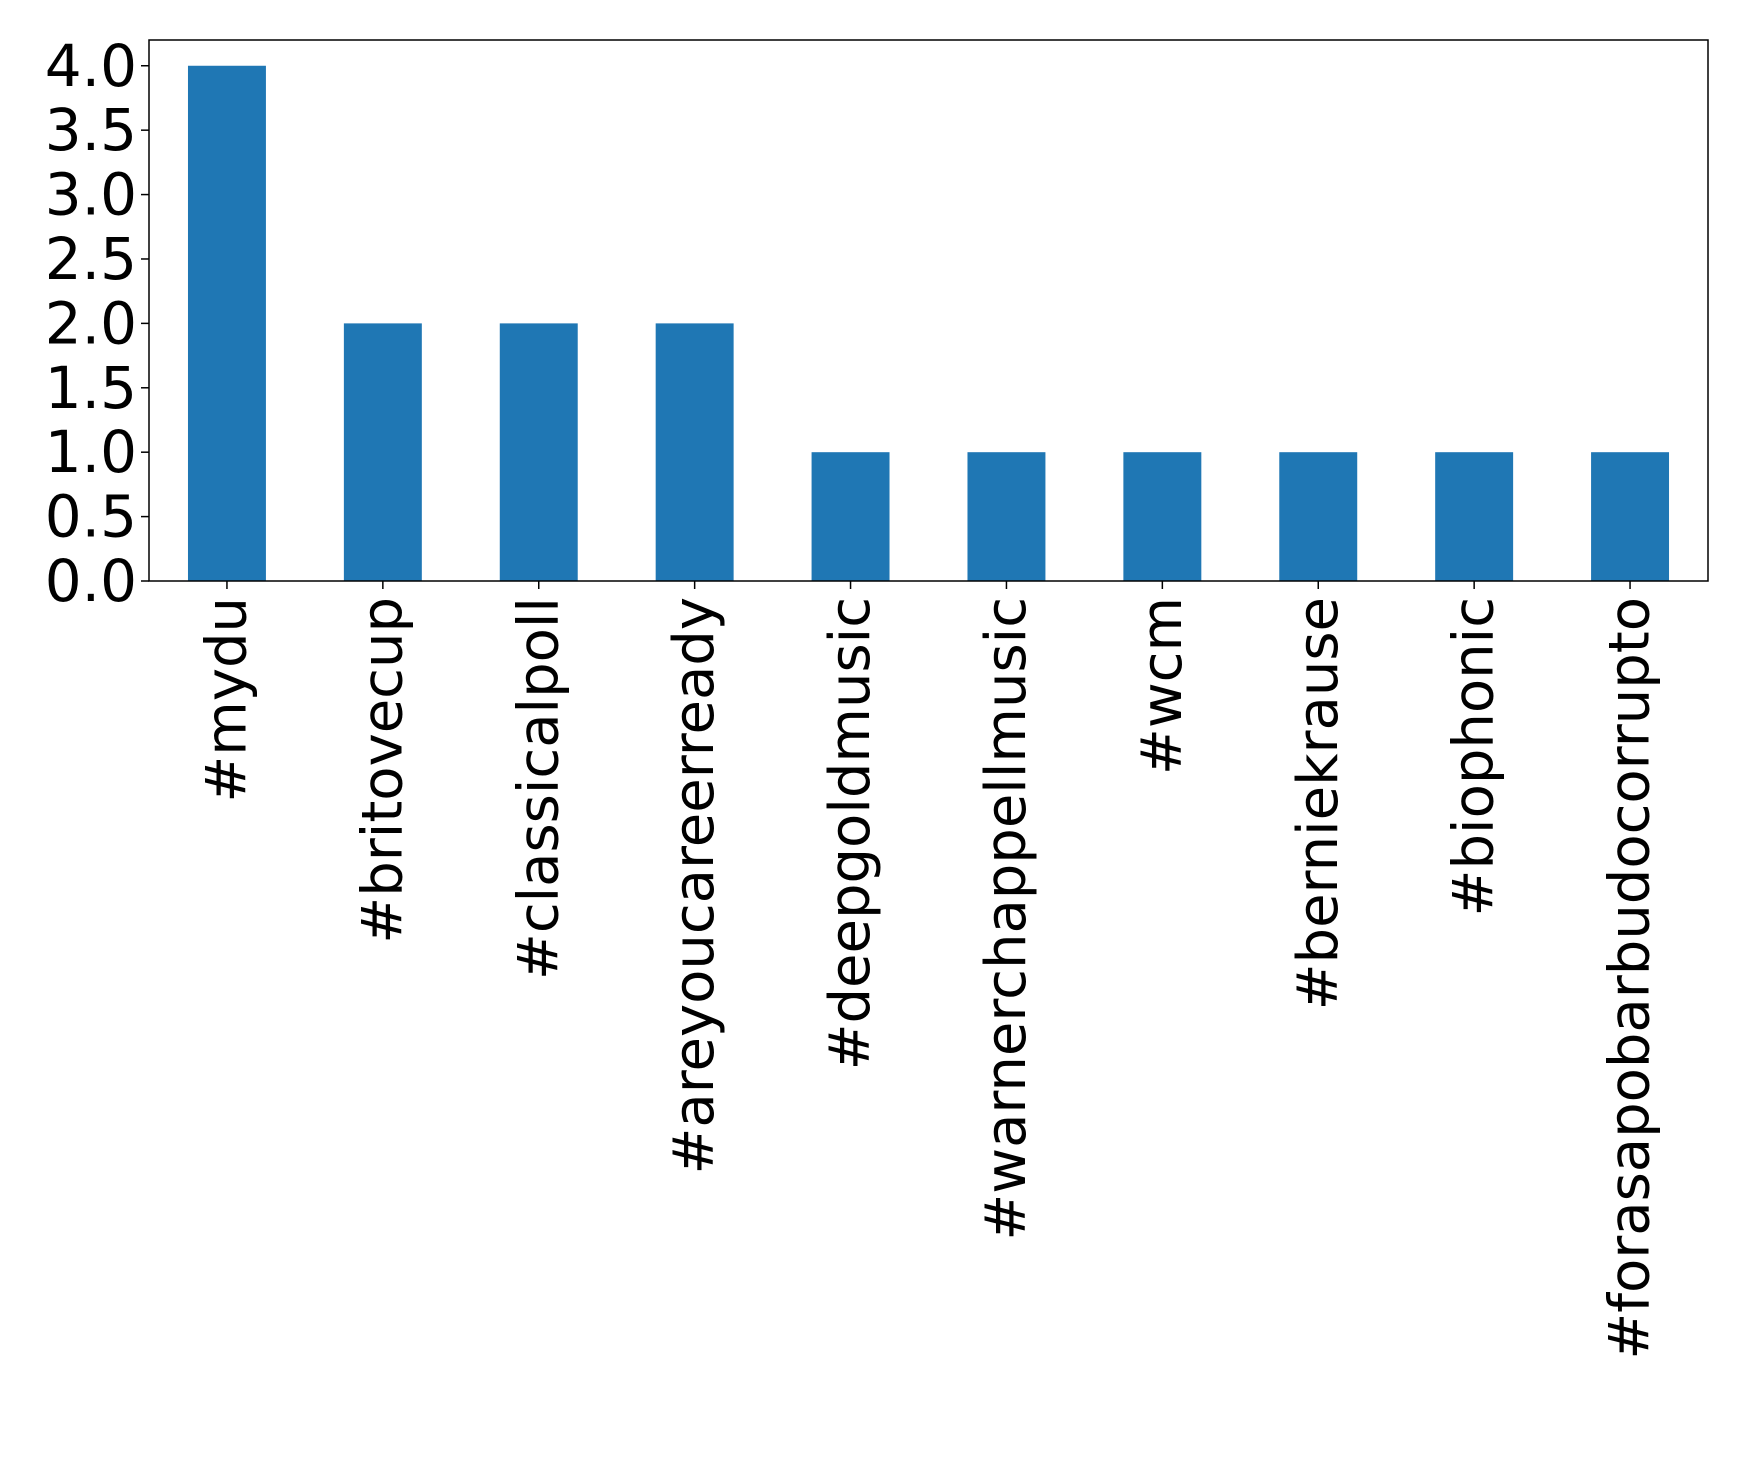 This screenshot has width=1739, height=1479. What do you see at coordinates (1630, 978) in the screenshot?
I see `x-tick-label: #forasapobarbudocorrupto` at bounding box center [1630, 978].